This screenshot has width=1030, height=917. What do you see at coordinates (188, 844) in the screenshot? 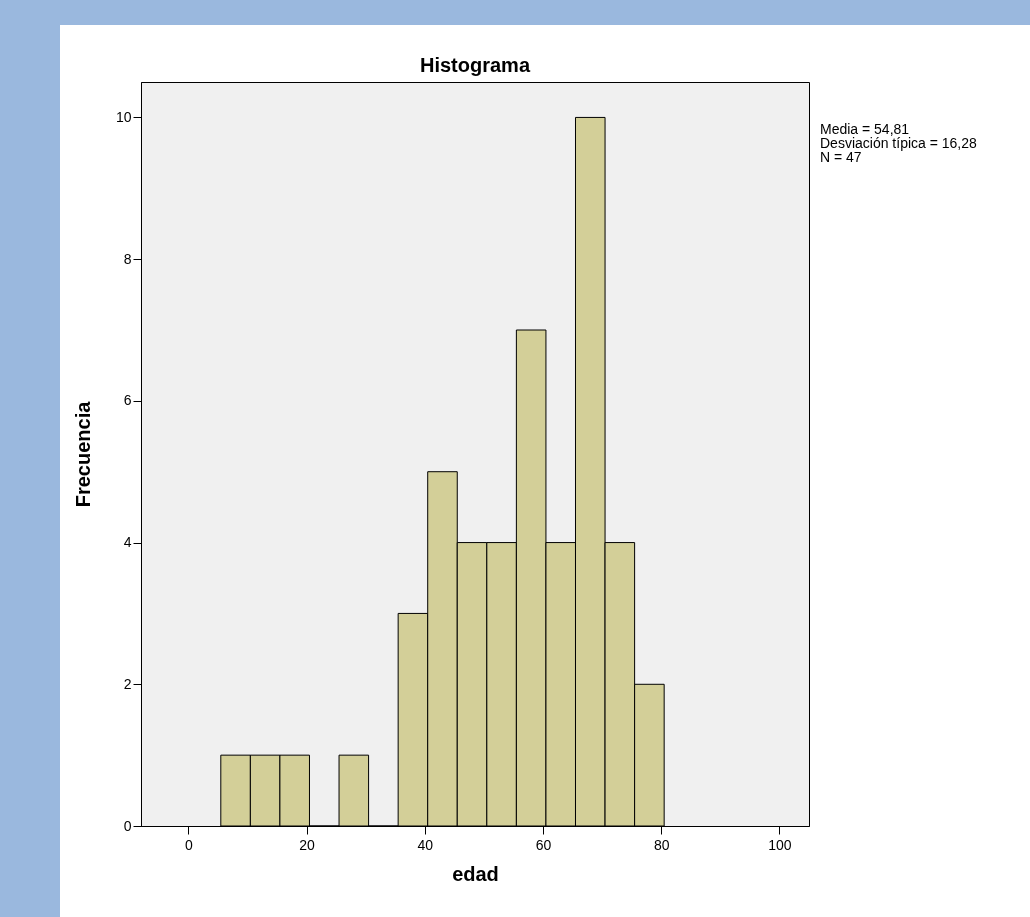
I see `x-tick-label: 0` at bounding box center [188, 844].